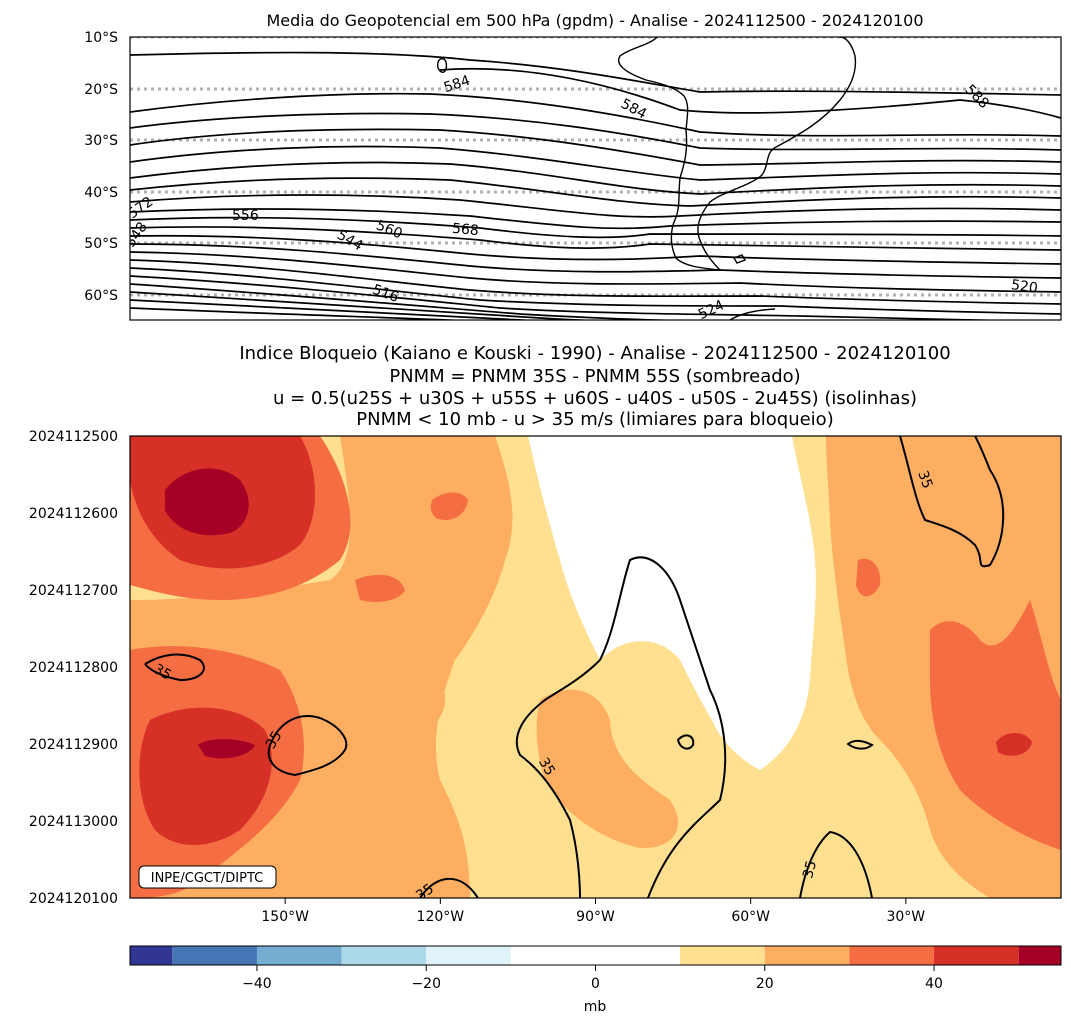  Describe the element at coordinates (73, 899) in the screenshot. I see `date-tick-label: 2024120100` at that location.